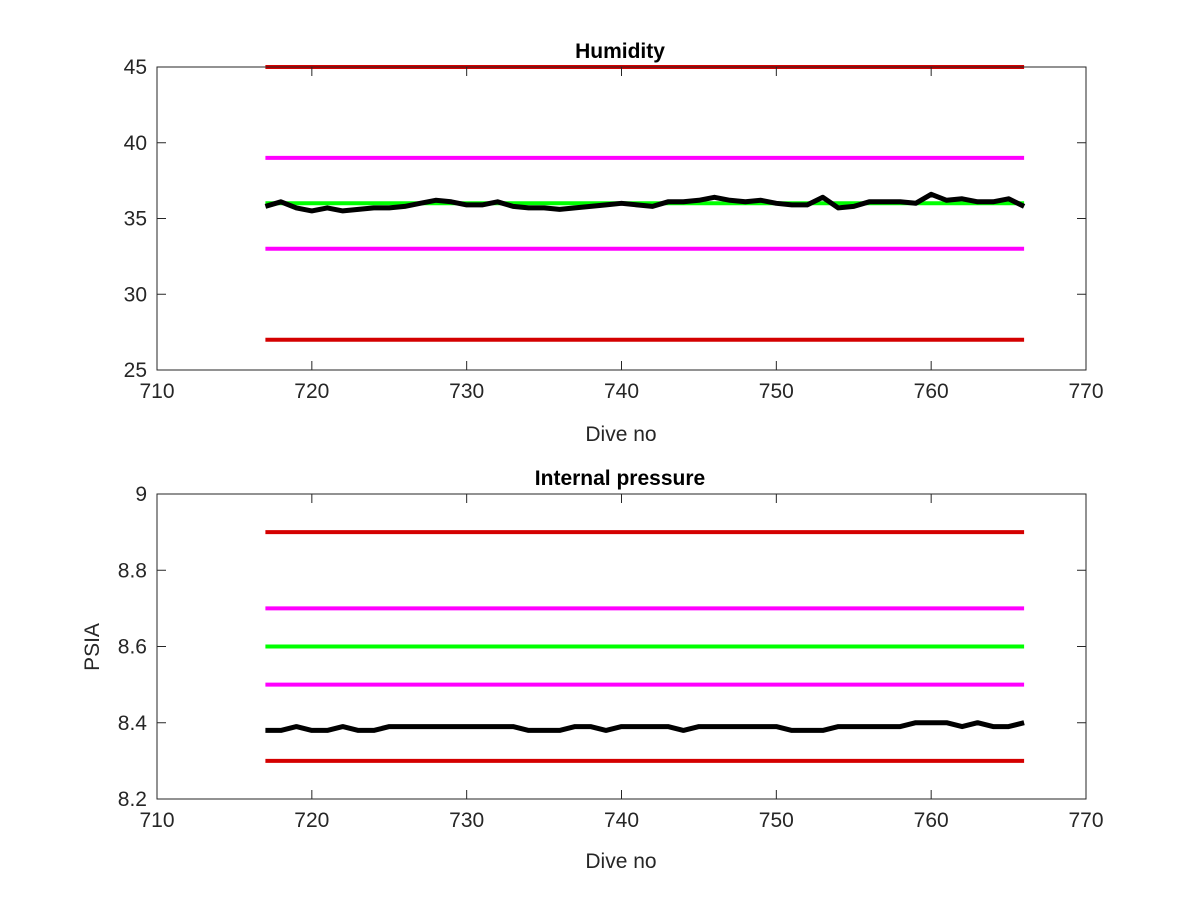 The width and height of the screenshot is (1200, 900). Describe the element at coordinates (466, 391) in the screenshot. I see `humidity-x-tick-label-2: 730` at that location.